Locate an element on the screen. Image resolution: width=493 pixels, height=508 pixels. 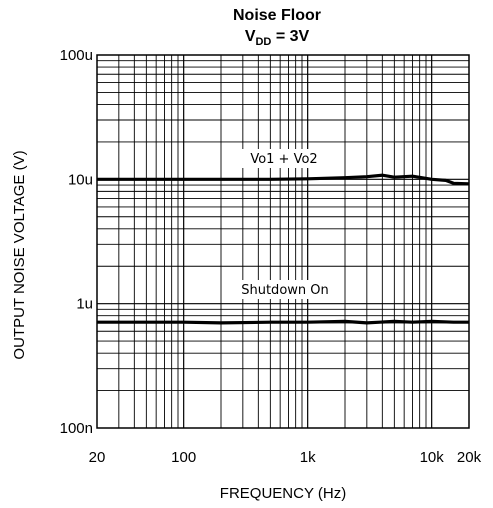
x-tick-label: 1k is located at coordinates (308, 457).